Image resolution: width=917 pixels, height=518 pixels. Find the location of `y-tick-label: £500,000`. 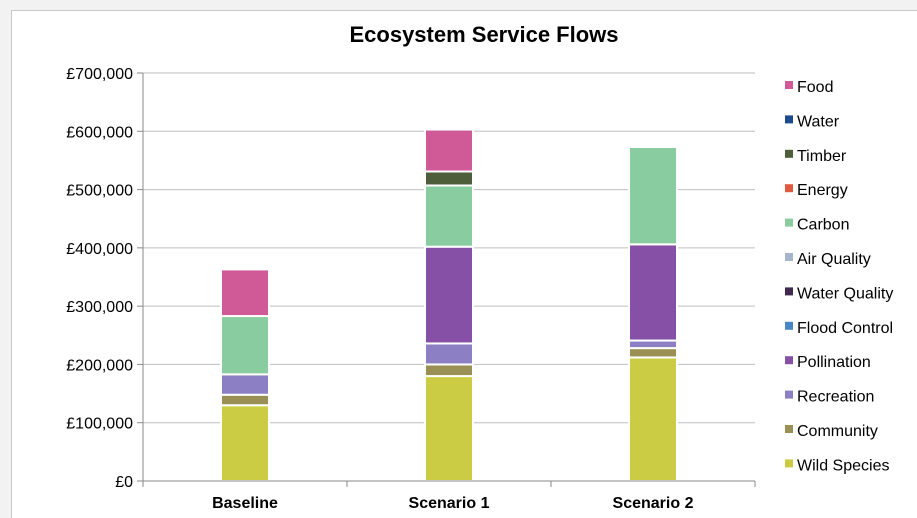

y-tick-label: £500,000 is located at coordinates (99, 191).